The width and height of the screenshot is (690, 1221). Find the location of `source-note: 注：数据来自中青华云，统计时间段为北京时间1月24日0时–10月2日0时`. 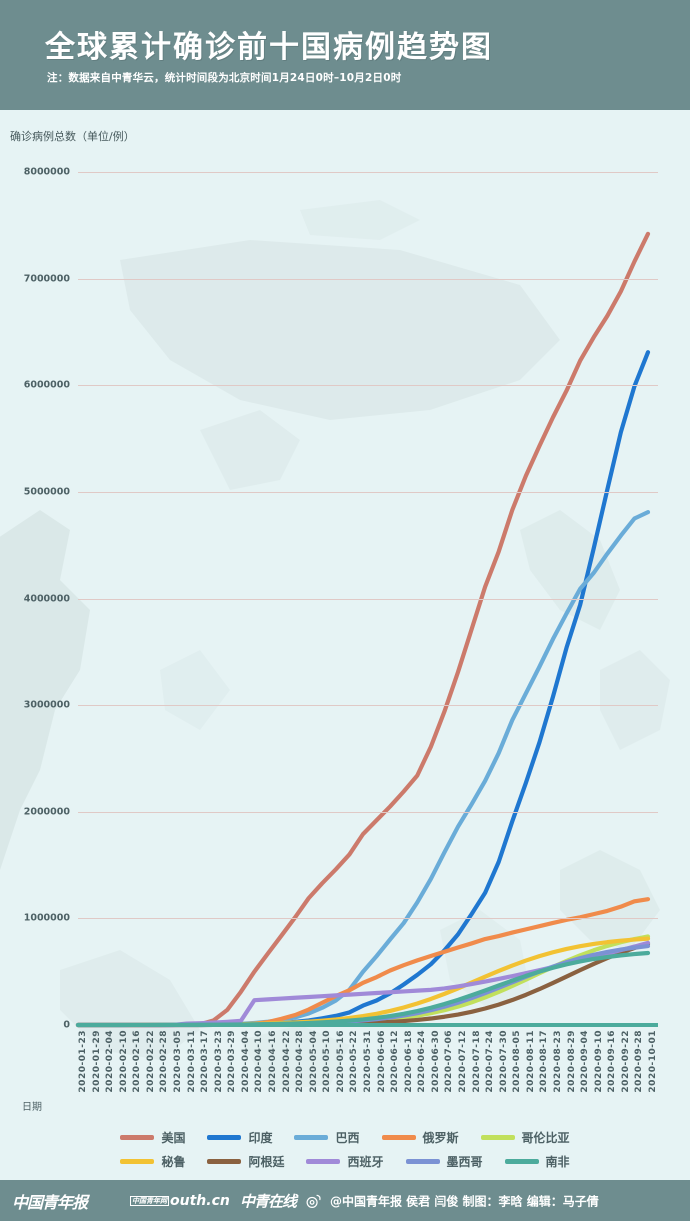

source-note: 注：数据来自中青华云，统计时间段为北京时间1月24日0时–10月2日0时 is located at coordinates (224, 78).